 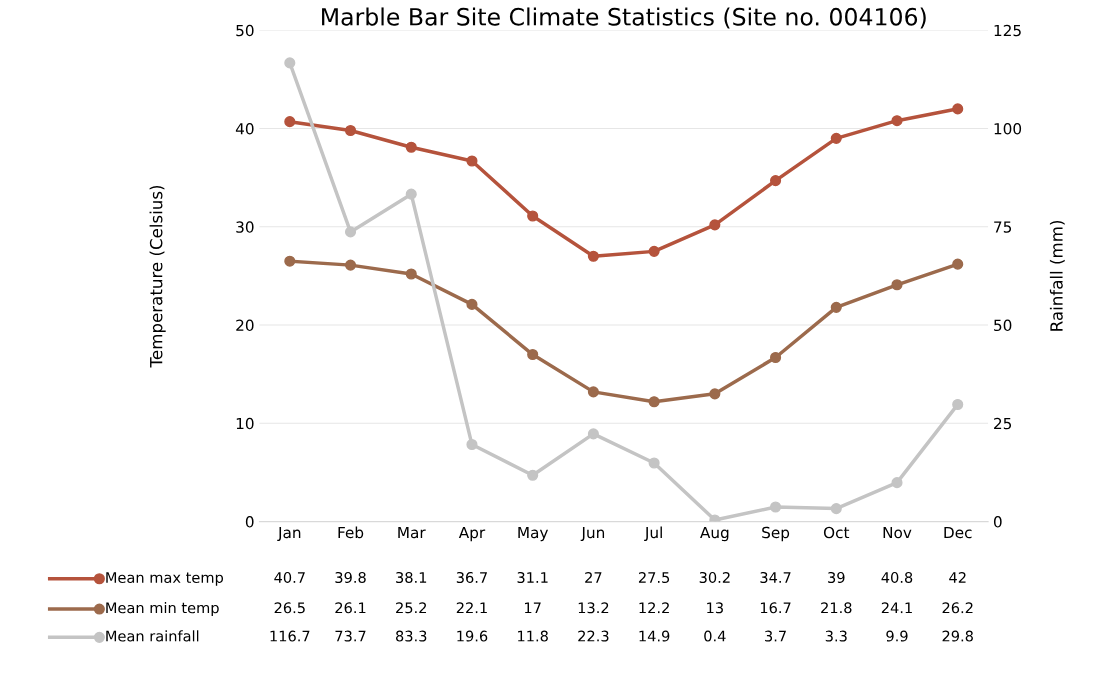 What do you see at coordinates (897, 532) in the screenshot?
I see `x-tick-label: Nov` at bounding box center [897, 532].